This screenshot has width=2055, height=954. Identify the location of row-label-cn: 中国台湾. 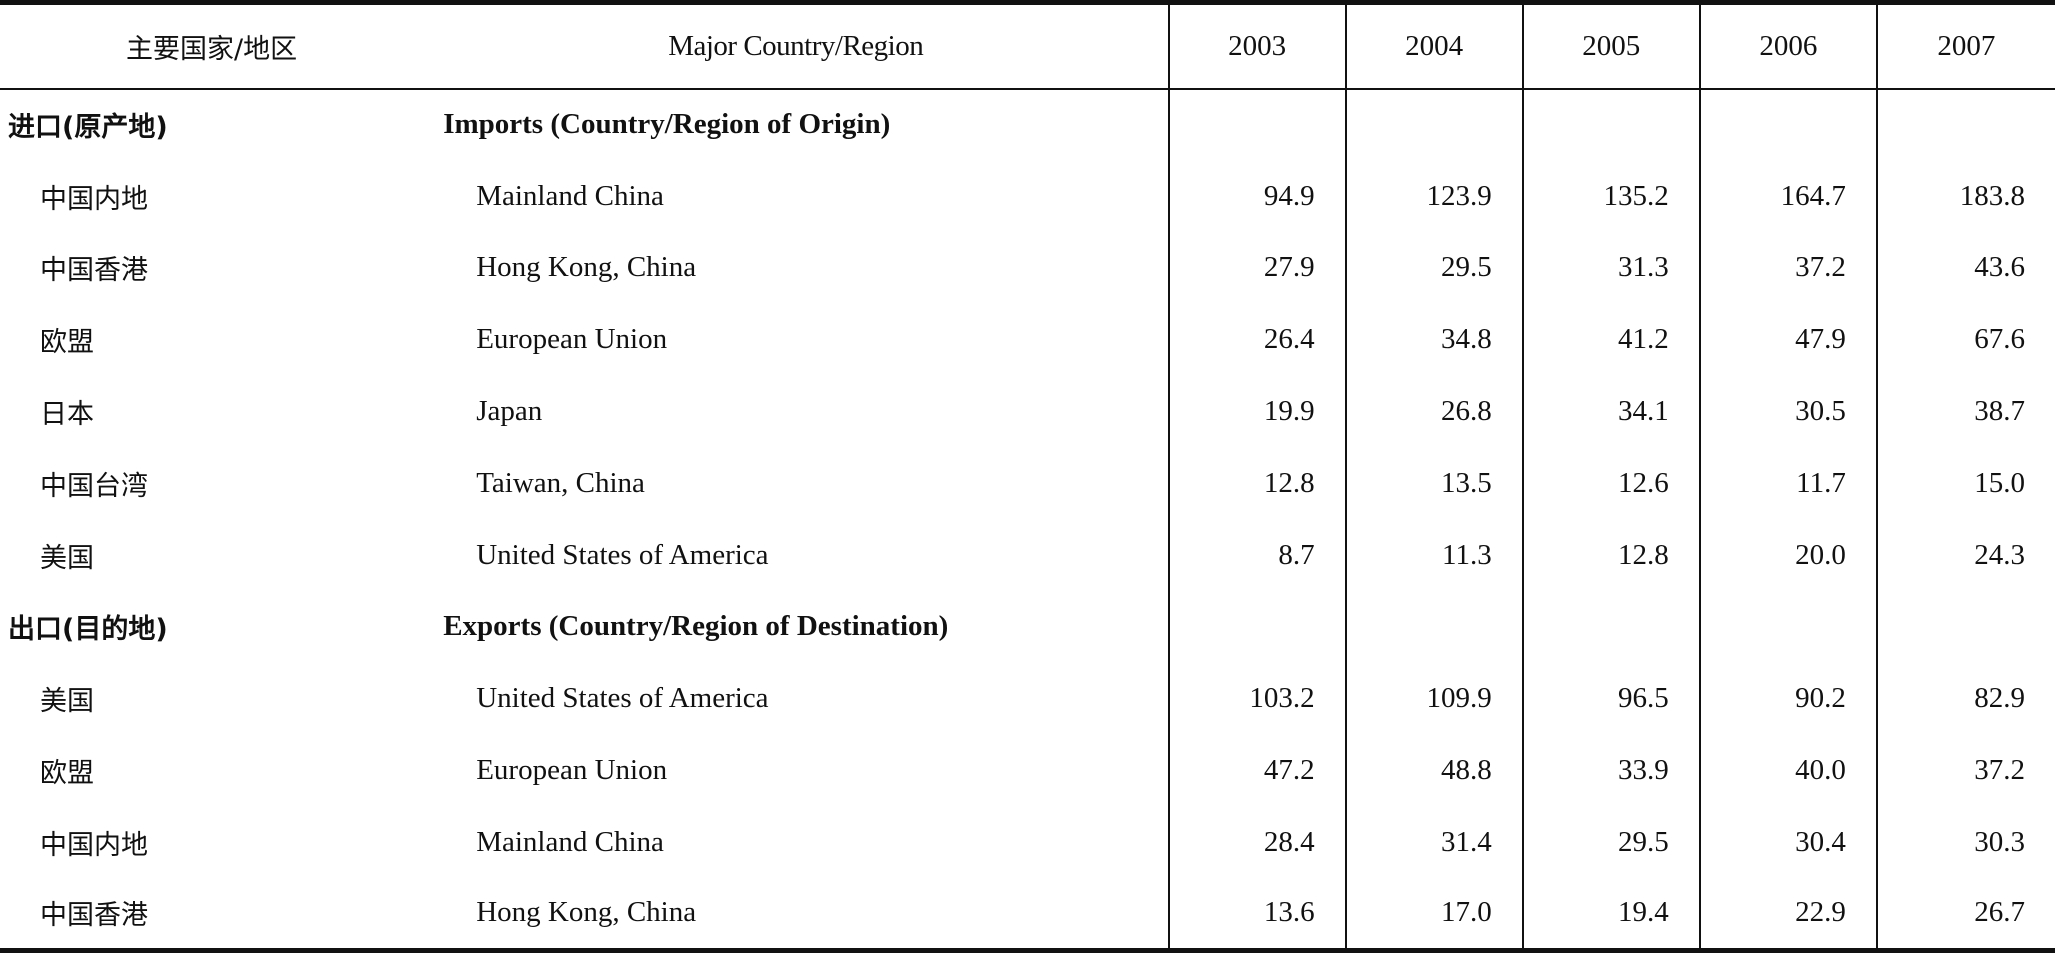
(94, 486).